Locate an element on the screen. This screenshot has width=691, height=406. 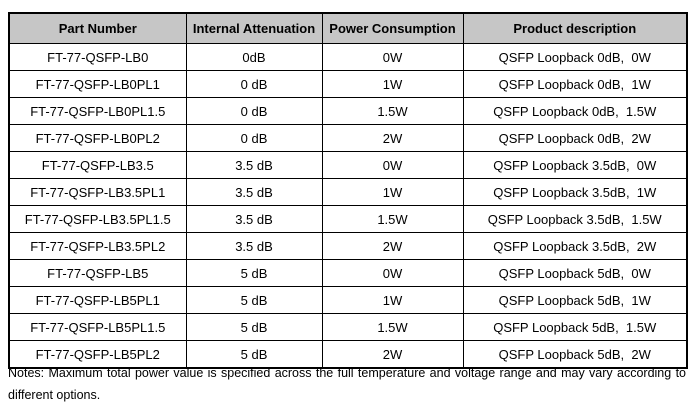
description-cell: QSFP Loopback 3.5dB, 2W is located at coordinates (575, 246).